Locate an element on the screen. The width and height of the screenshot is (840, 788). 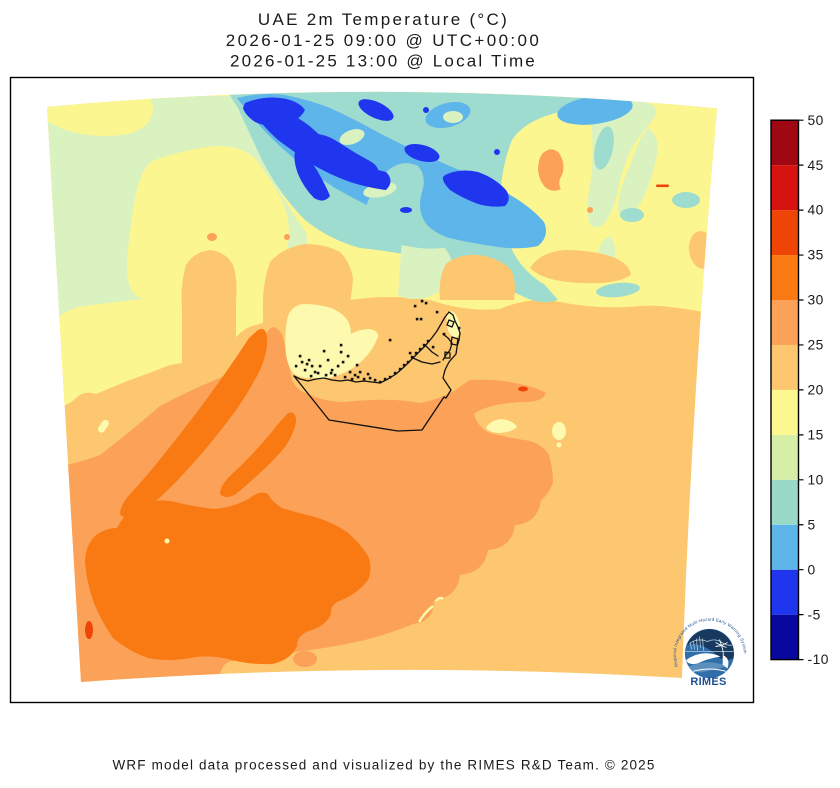
svg-text: 35 is located at coordinates (816, 255).